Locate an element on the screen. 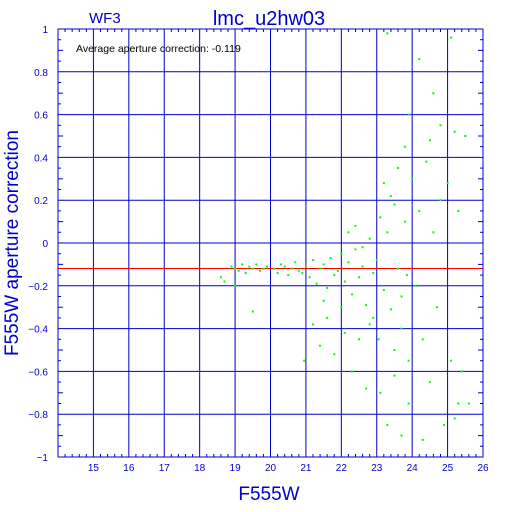 The height and width of the screenshot is (512, 512). chart-title: lmc_u2hw03 is located at coordinates (269, 19).